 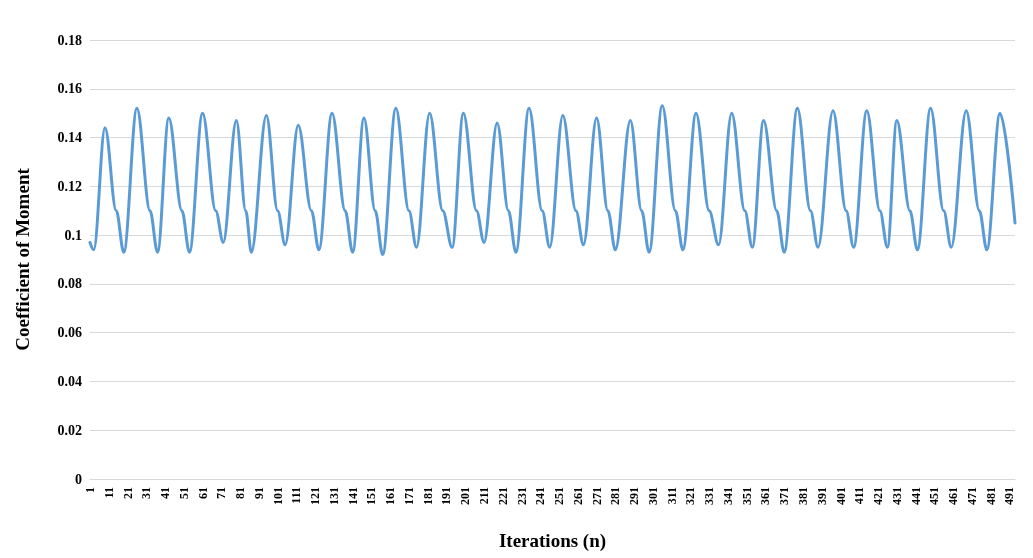 I want to click on x-tick-label: 11, so click(x=108, y=493).